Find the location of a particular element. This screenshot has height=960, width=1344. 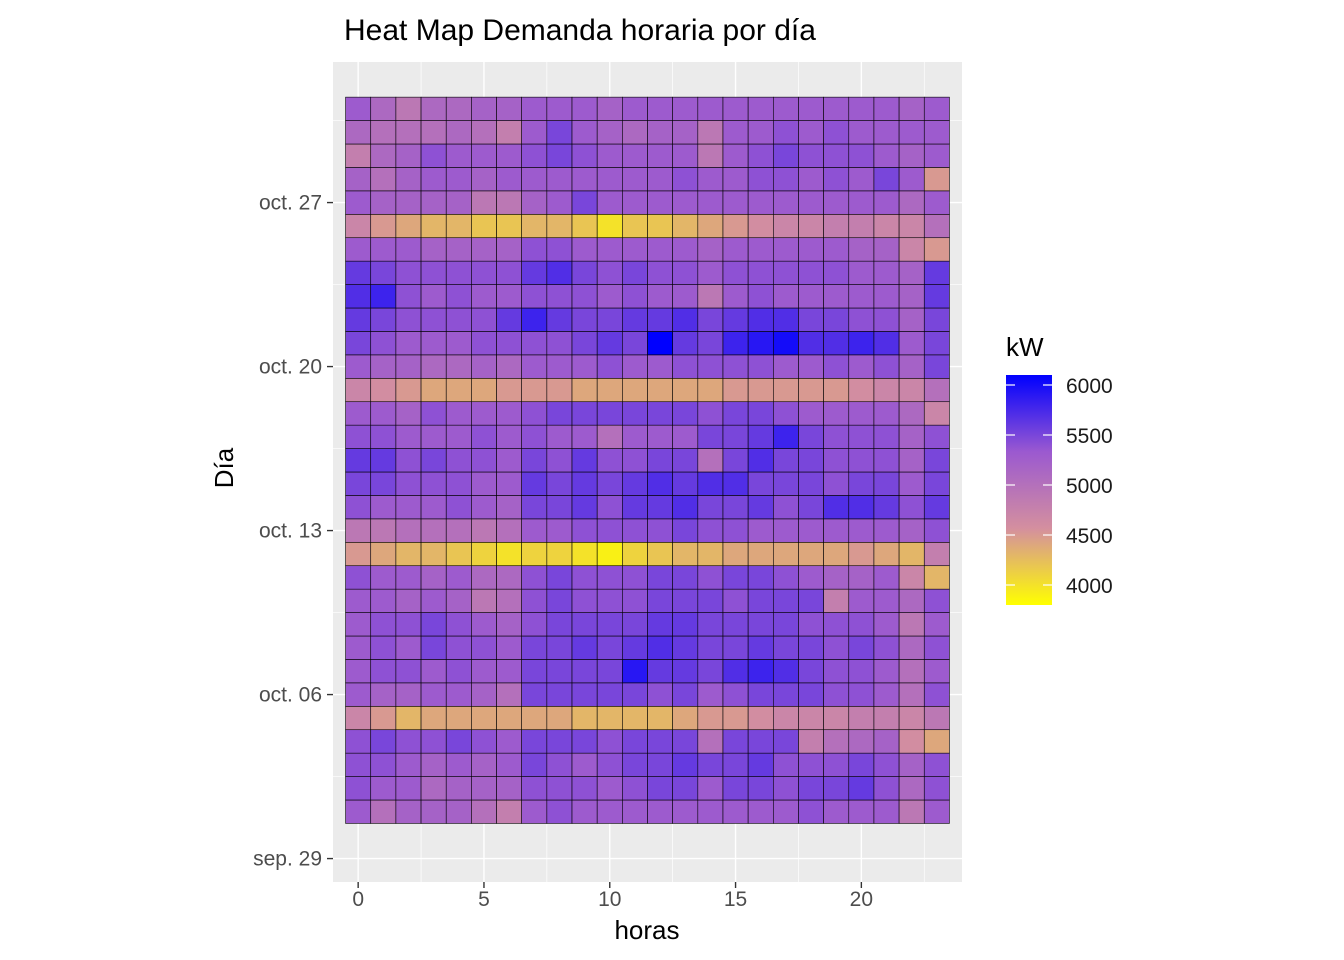

legend-colorbar is located at coordinates (1029, 490).